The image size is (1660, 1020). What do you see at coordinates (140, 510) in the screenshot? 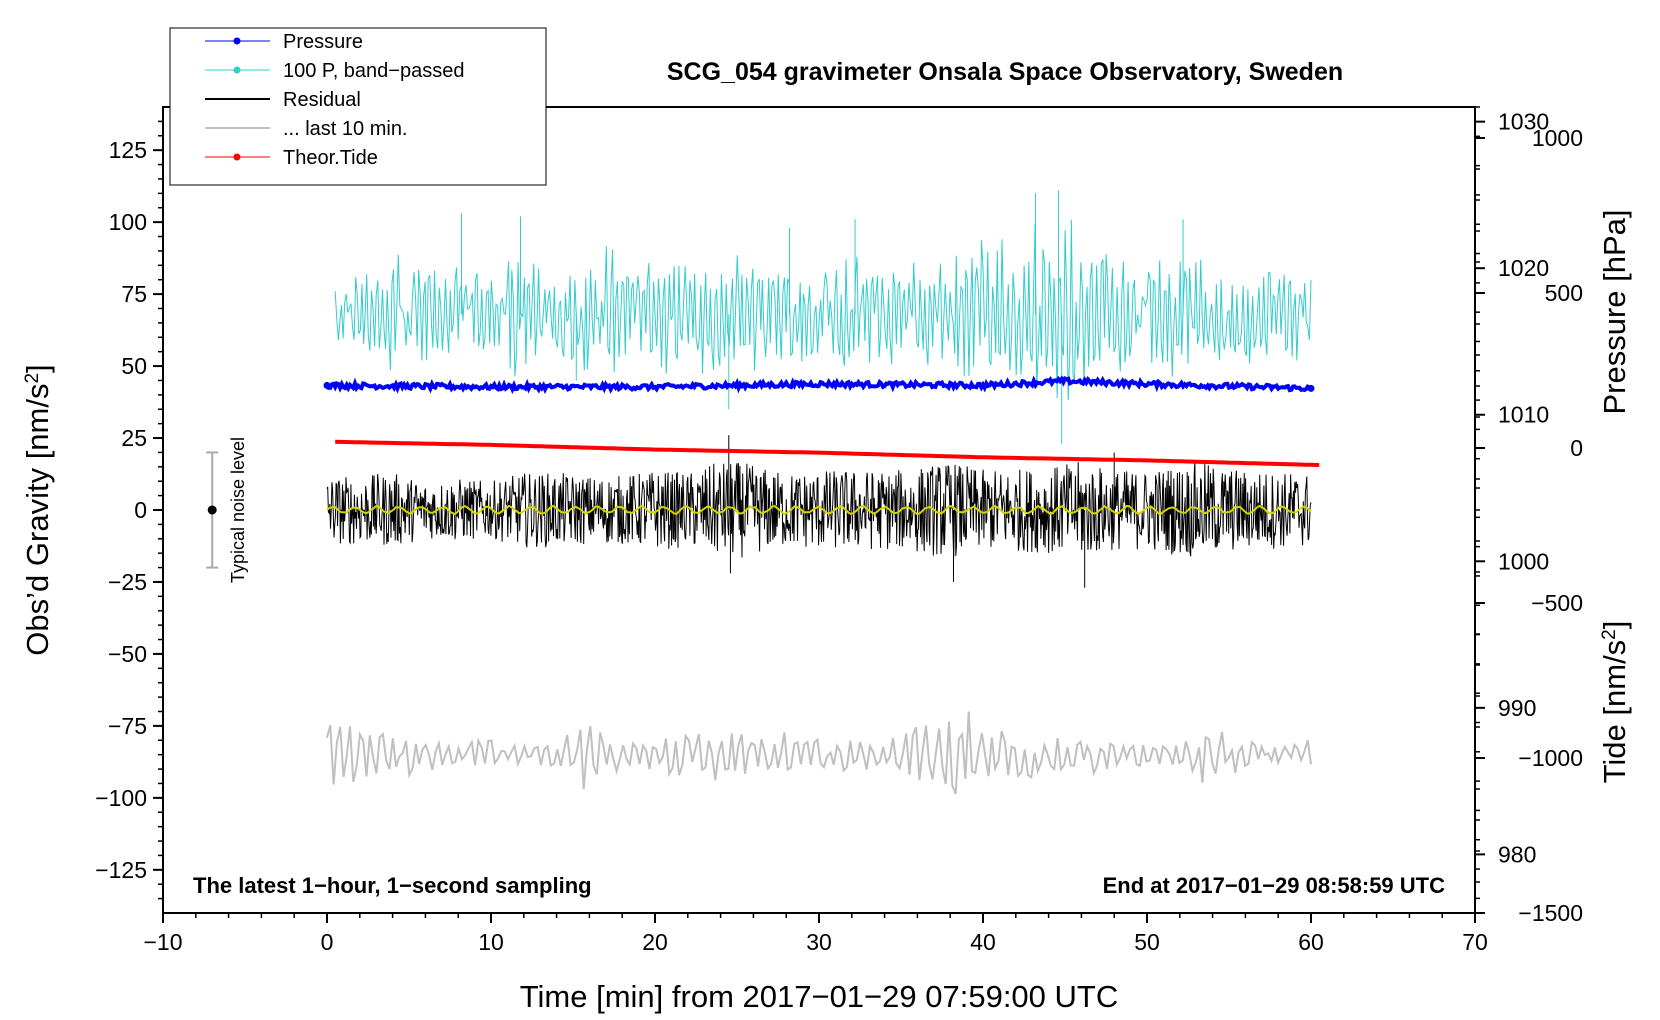
I see `y-tick-label: 0` at bounding box center [140, 510].